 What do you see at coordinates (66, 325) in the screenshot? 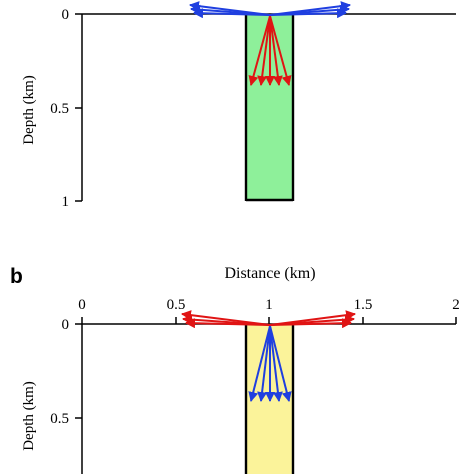
I see `panel-b-y-tick-label: 0` at bounding box center [66, 325].